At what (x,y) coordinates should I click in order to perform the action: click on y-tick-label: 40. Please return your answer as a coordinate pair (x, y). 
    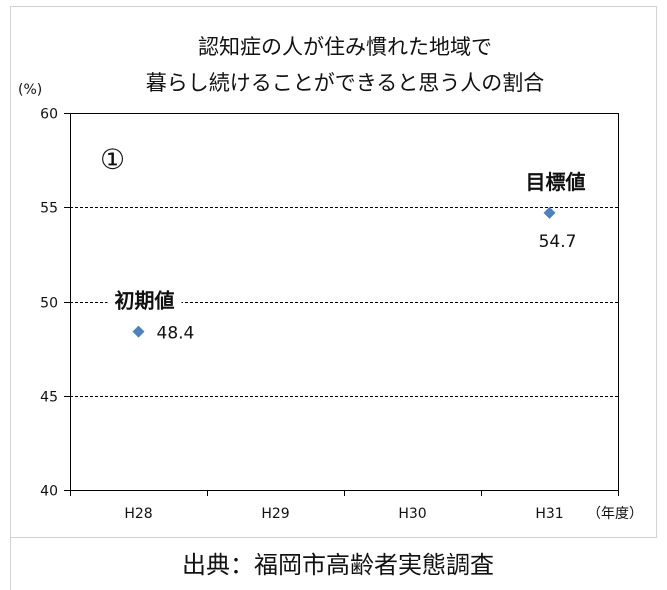
    Looking at the image, I should click on (49, 492).